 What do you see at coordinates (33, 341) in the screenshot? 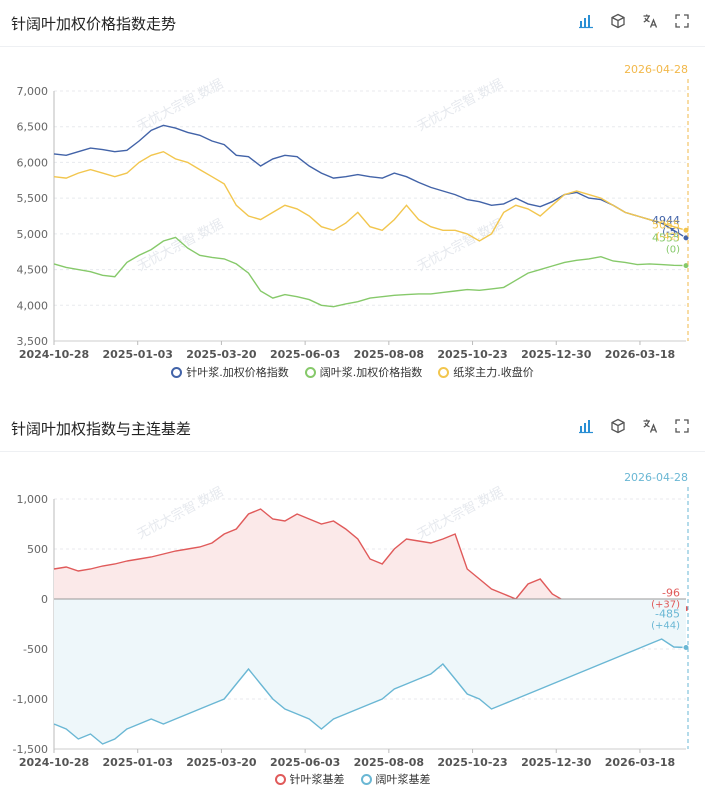
I see `y-tick-label: 3,500` at bounding box center [33, 341].